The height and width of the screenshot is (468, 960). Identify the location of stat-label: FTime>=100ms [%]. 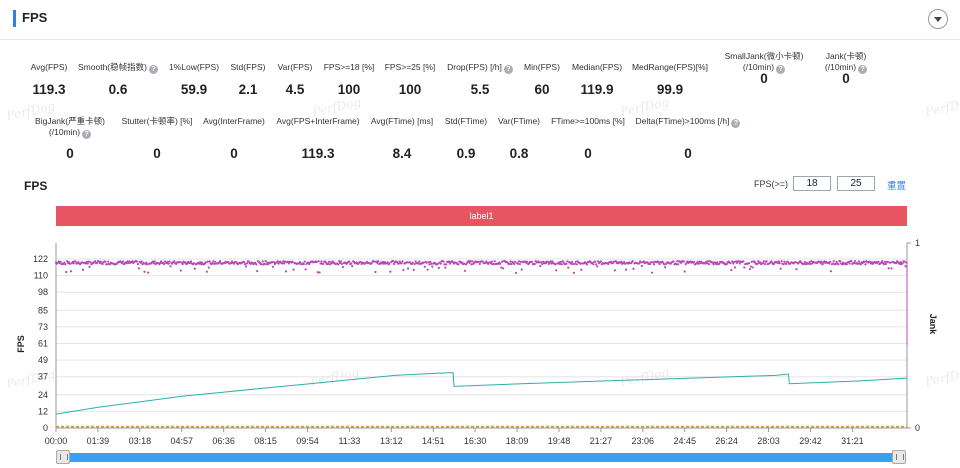
(588, 121).